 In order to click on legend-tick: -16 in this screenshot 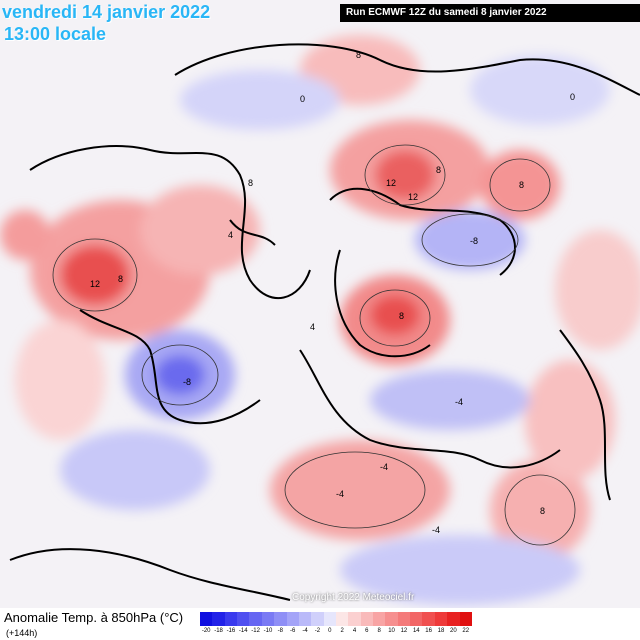, I will do `click(231, 631)`.